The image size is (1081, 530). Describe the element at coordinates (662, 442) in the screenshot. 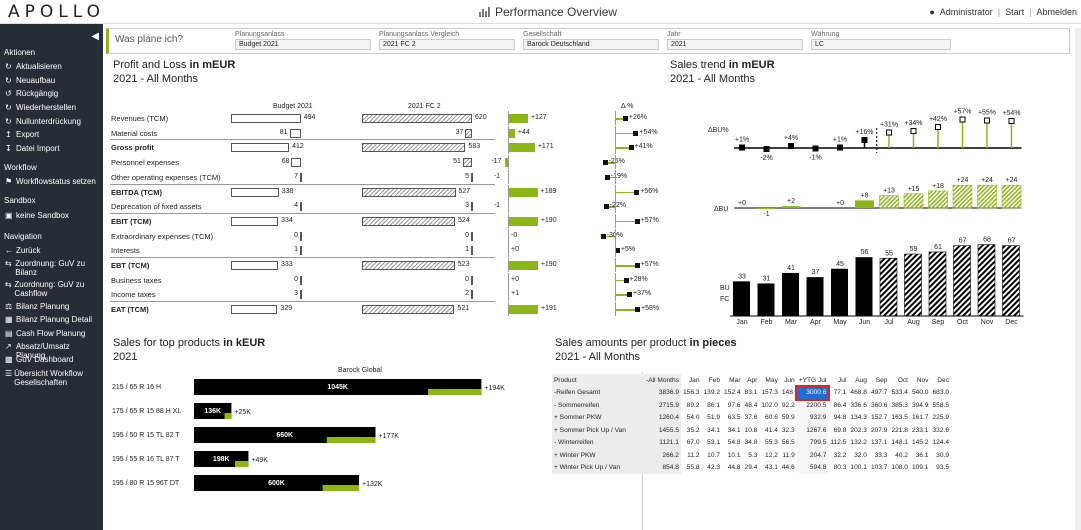

I see `table-cell: 1121.1` at that location.